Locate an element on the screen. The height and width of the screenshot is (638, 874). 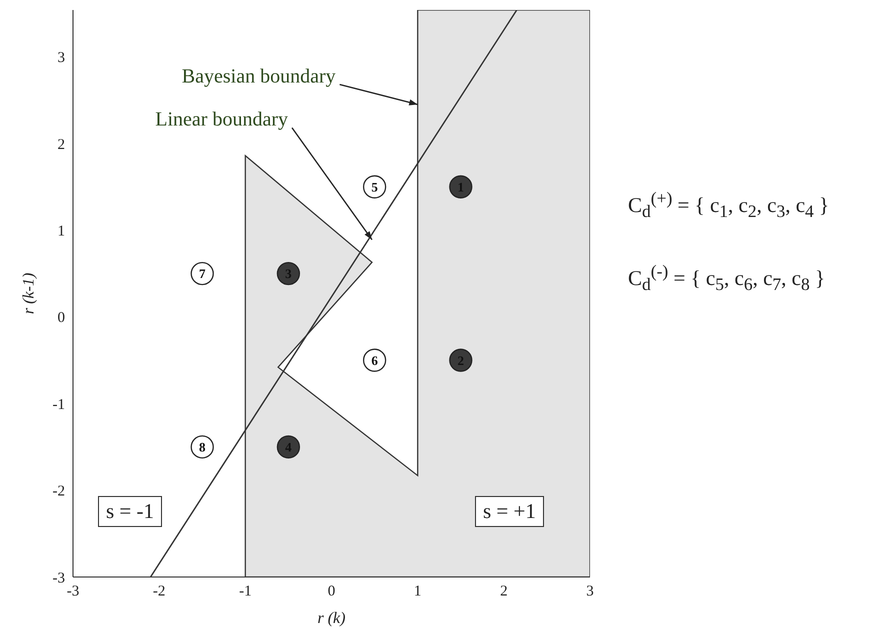
y-tick-label: 2 is located at coordinates (61, 144).